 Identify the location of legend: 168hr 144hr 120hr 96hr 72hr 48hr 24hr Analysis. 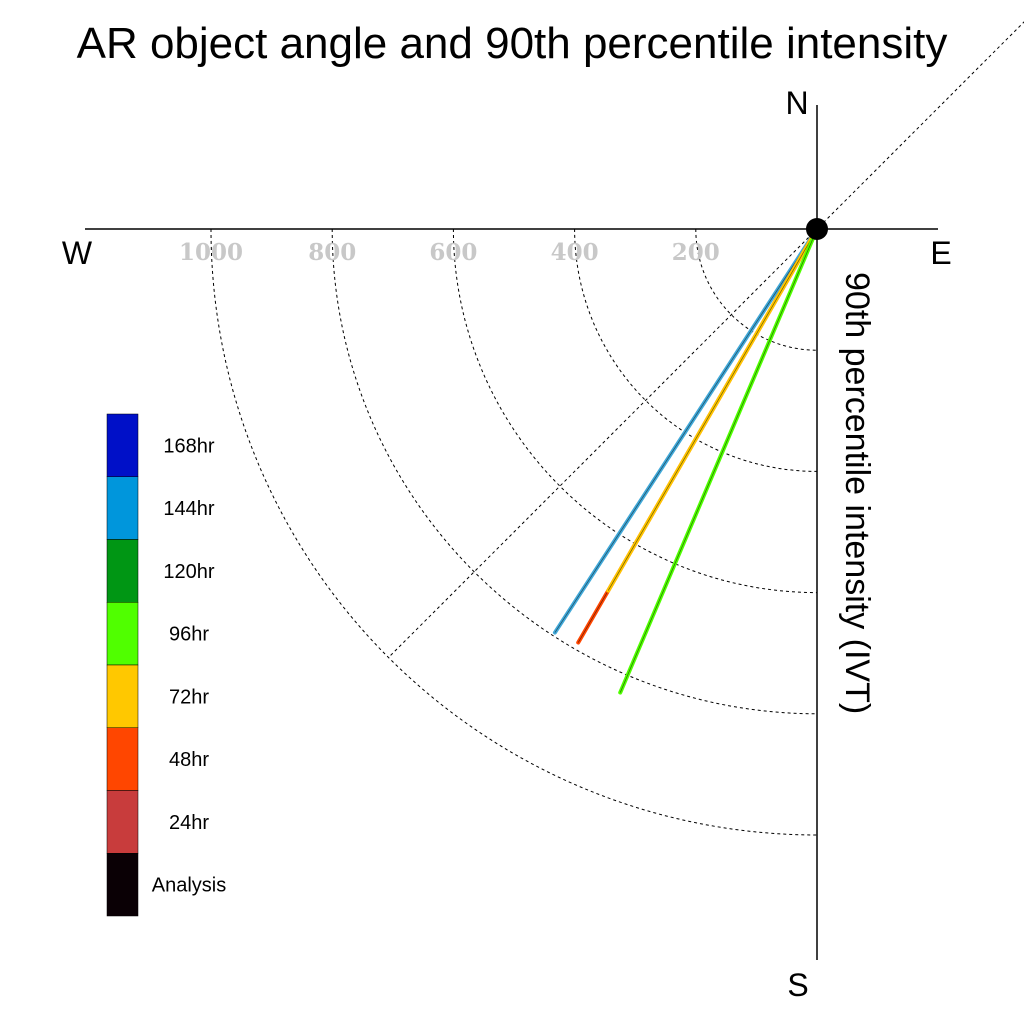
(166, 665).